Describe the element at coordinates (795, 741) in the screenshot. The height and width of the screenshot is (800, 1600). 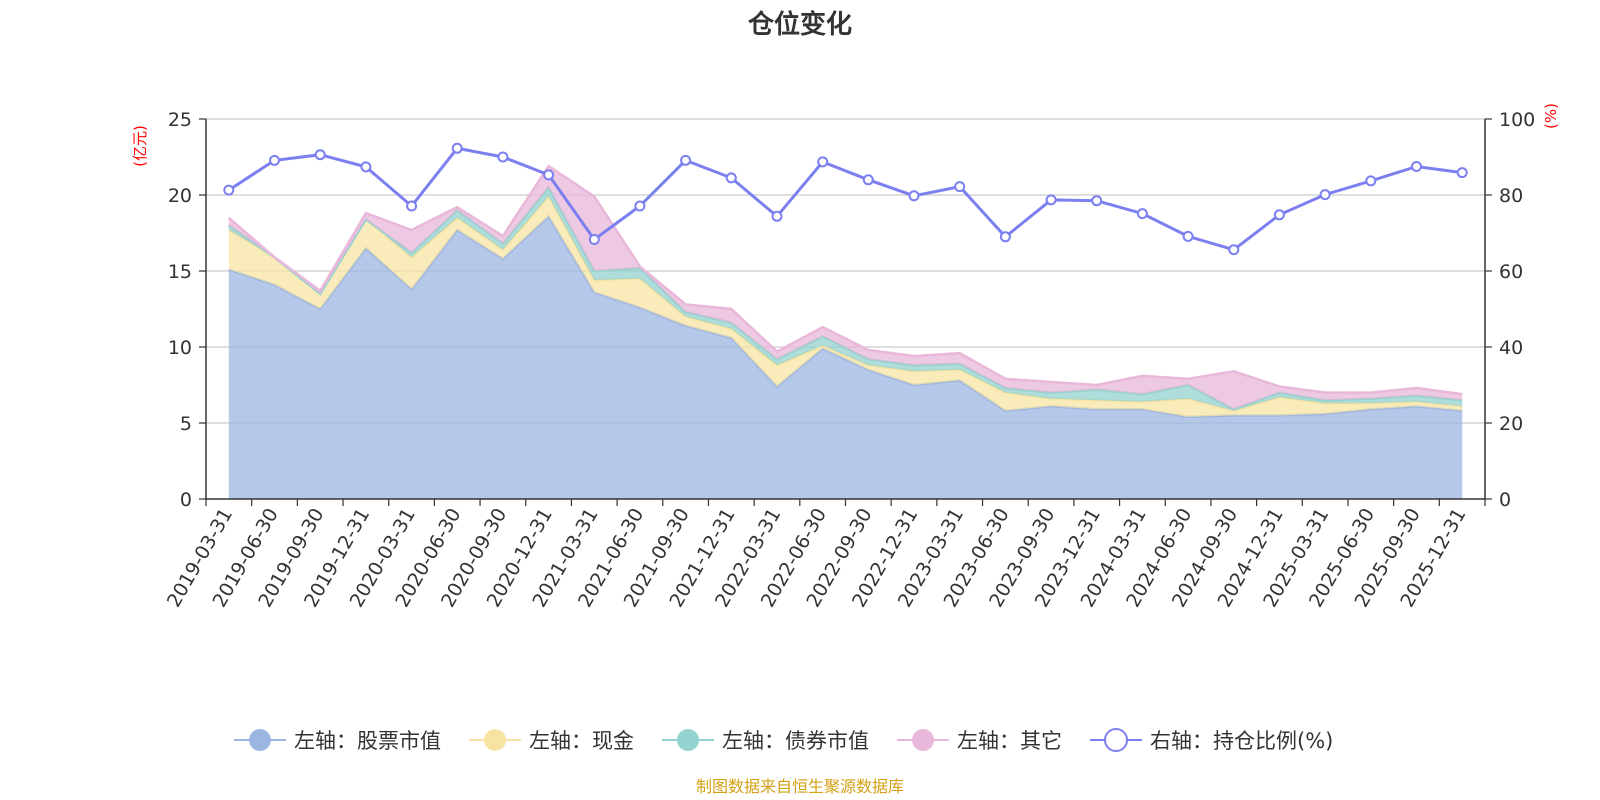
I see `legend-label-3: 左轴：债券市值` at that location.